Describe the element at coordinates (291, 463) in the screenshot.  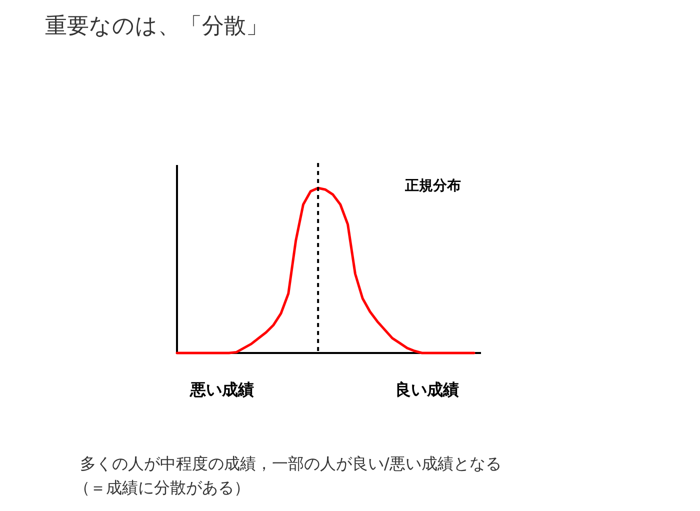
I see `text: 多くの人が中程度の成績，一部の人が良い/悪い成績となる` at that location.